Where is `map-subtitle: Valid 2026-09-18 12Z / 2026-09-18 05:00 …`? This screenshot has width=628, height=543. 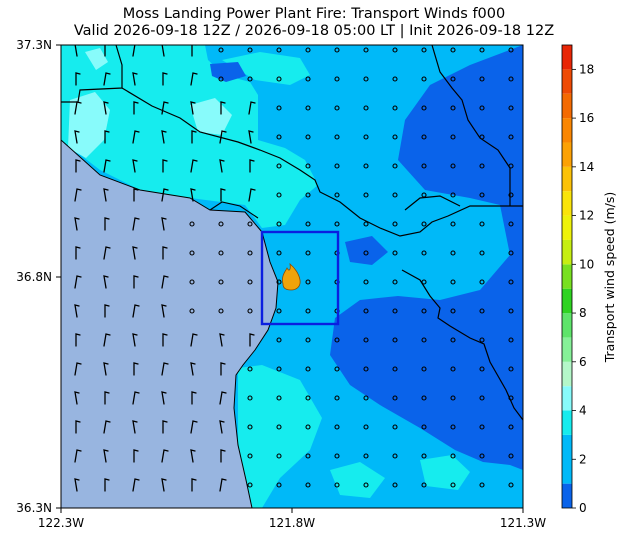
map-subtitle: Valid 2026-09-18 12Z / 2026-09-18 05:00 … is located at coordinates (314, 31).